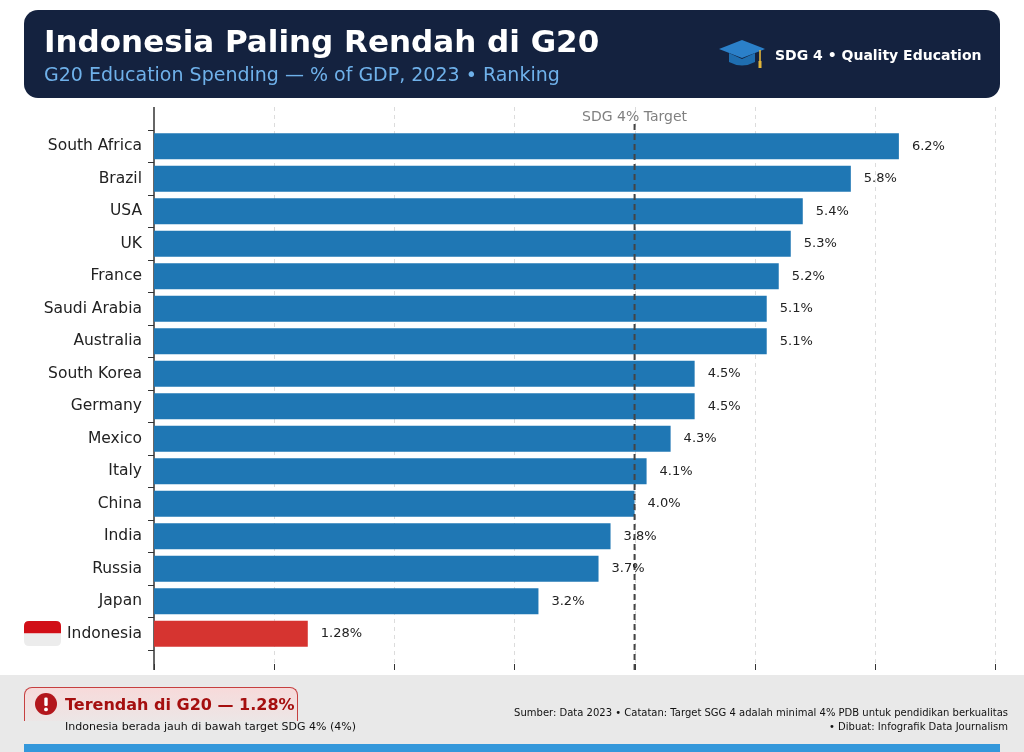 The image size is (1024, 752). I want to click on y-tick-label: Brazil, so click(120, 177).